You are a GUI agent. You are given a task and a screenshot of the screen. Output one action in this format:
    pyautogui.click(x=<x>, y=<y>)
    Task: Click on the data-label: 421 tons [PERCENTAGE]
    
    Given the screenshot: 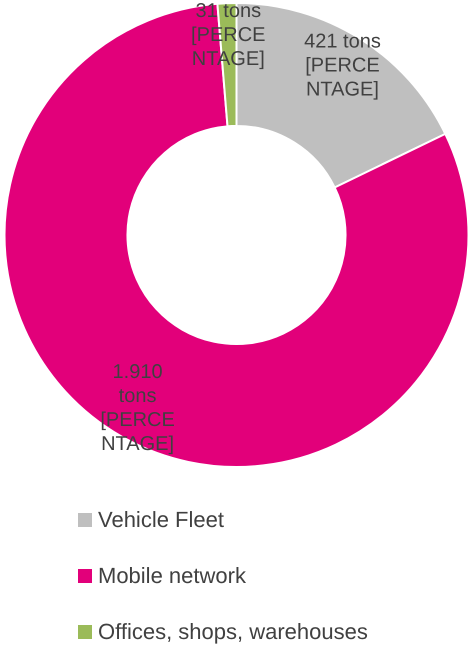 What is the action you would take?
    pyautogui.click(x=342, y=65)
    